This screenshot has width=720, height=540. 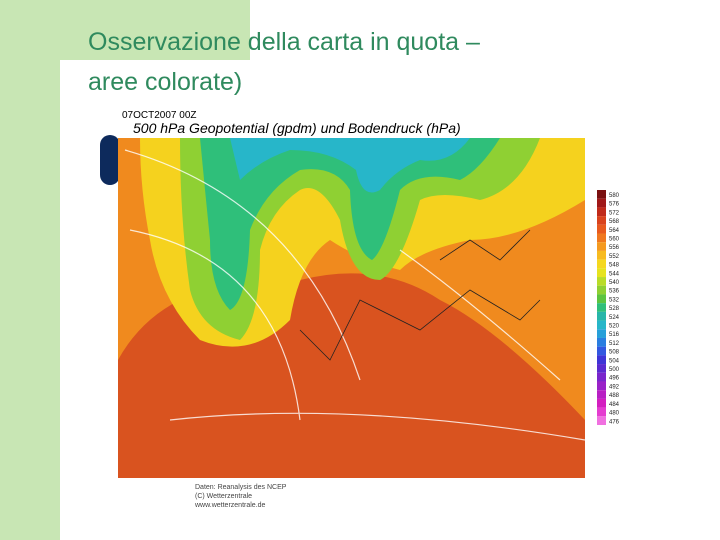 What do you see at coordinates (614, 422) in the screenshot?
I see `legend-label: 476` at bounding box center [614, 422].